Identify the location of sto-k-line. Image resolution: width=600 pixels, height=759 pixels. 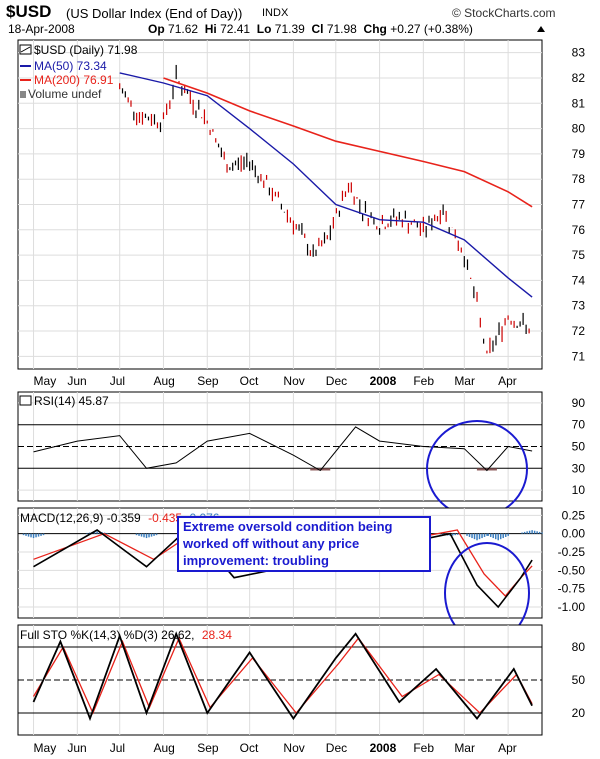
(282, 676).